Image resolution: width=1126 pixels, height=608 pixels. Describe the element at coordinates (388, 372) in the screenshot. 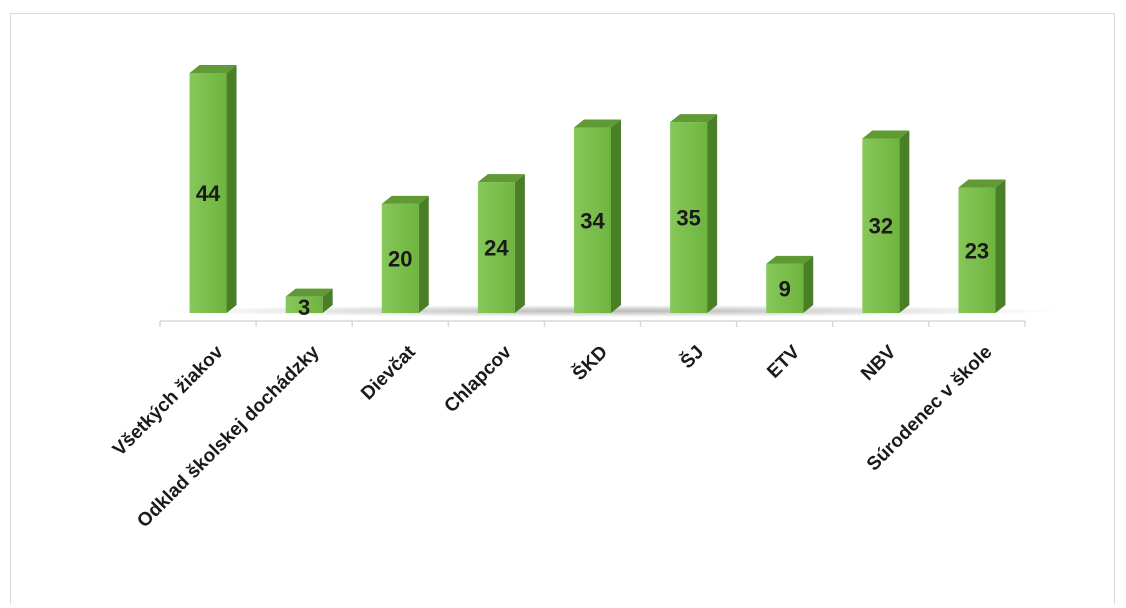

I see `category-label: Dievčat` at that location.